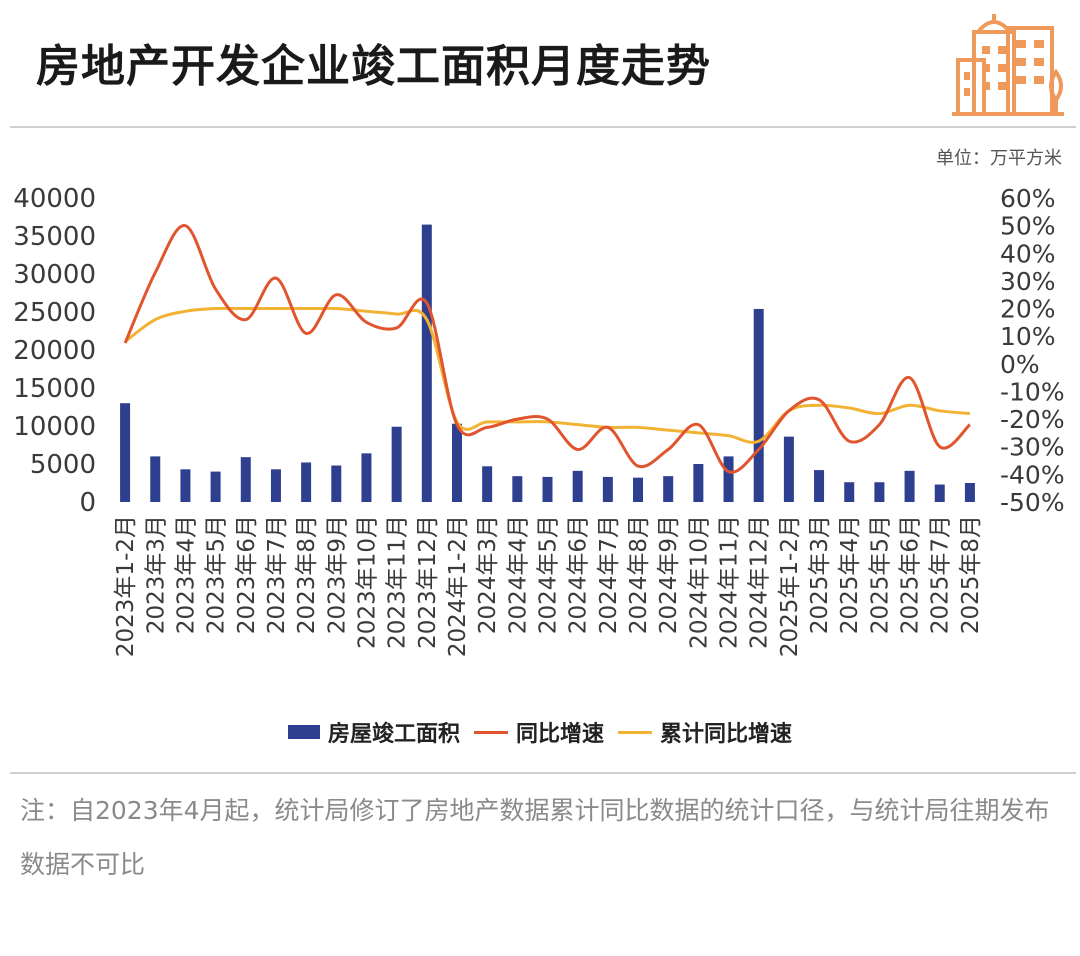  I want to click on x-tick-label: 2023年12月, so click(428, 582).